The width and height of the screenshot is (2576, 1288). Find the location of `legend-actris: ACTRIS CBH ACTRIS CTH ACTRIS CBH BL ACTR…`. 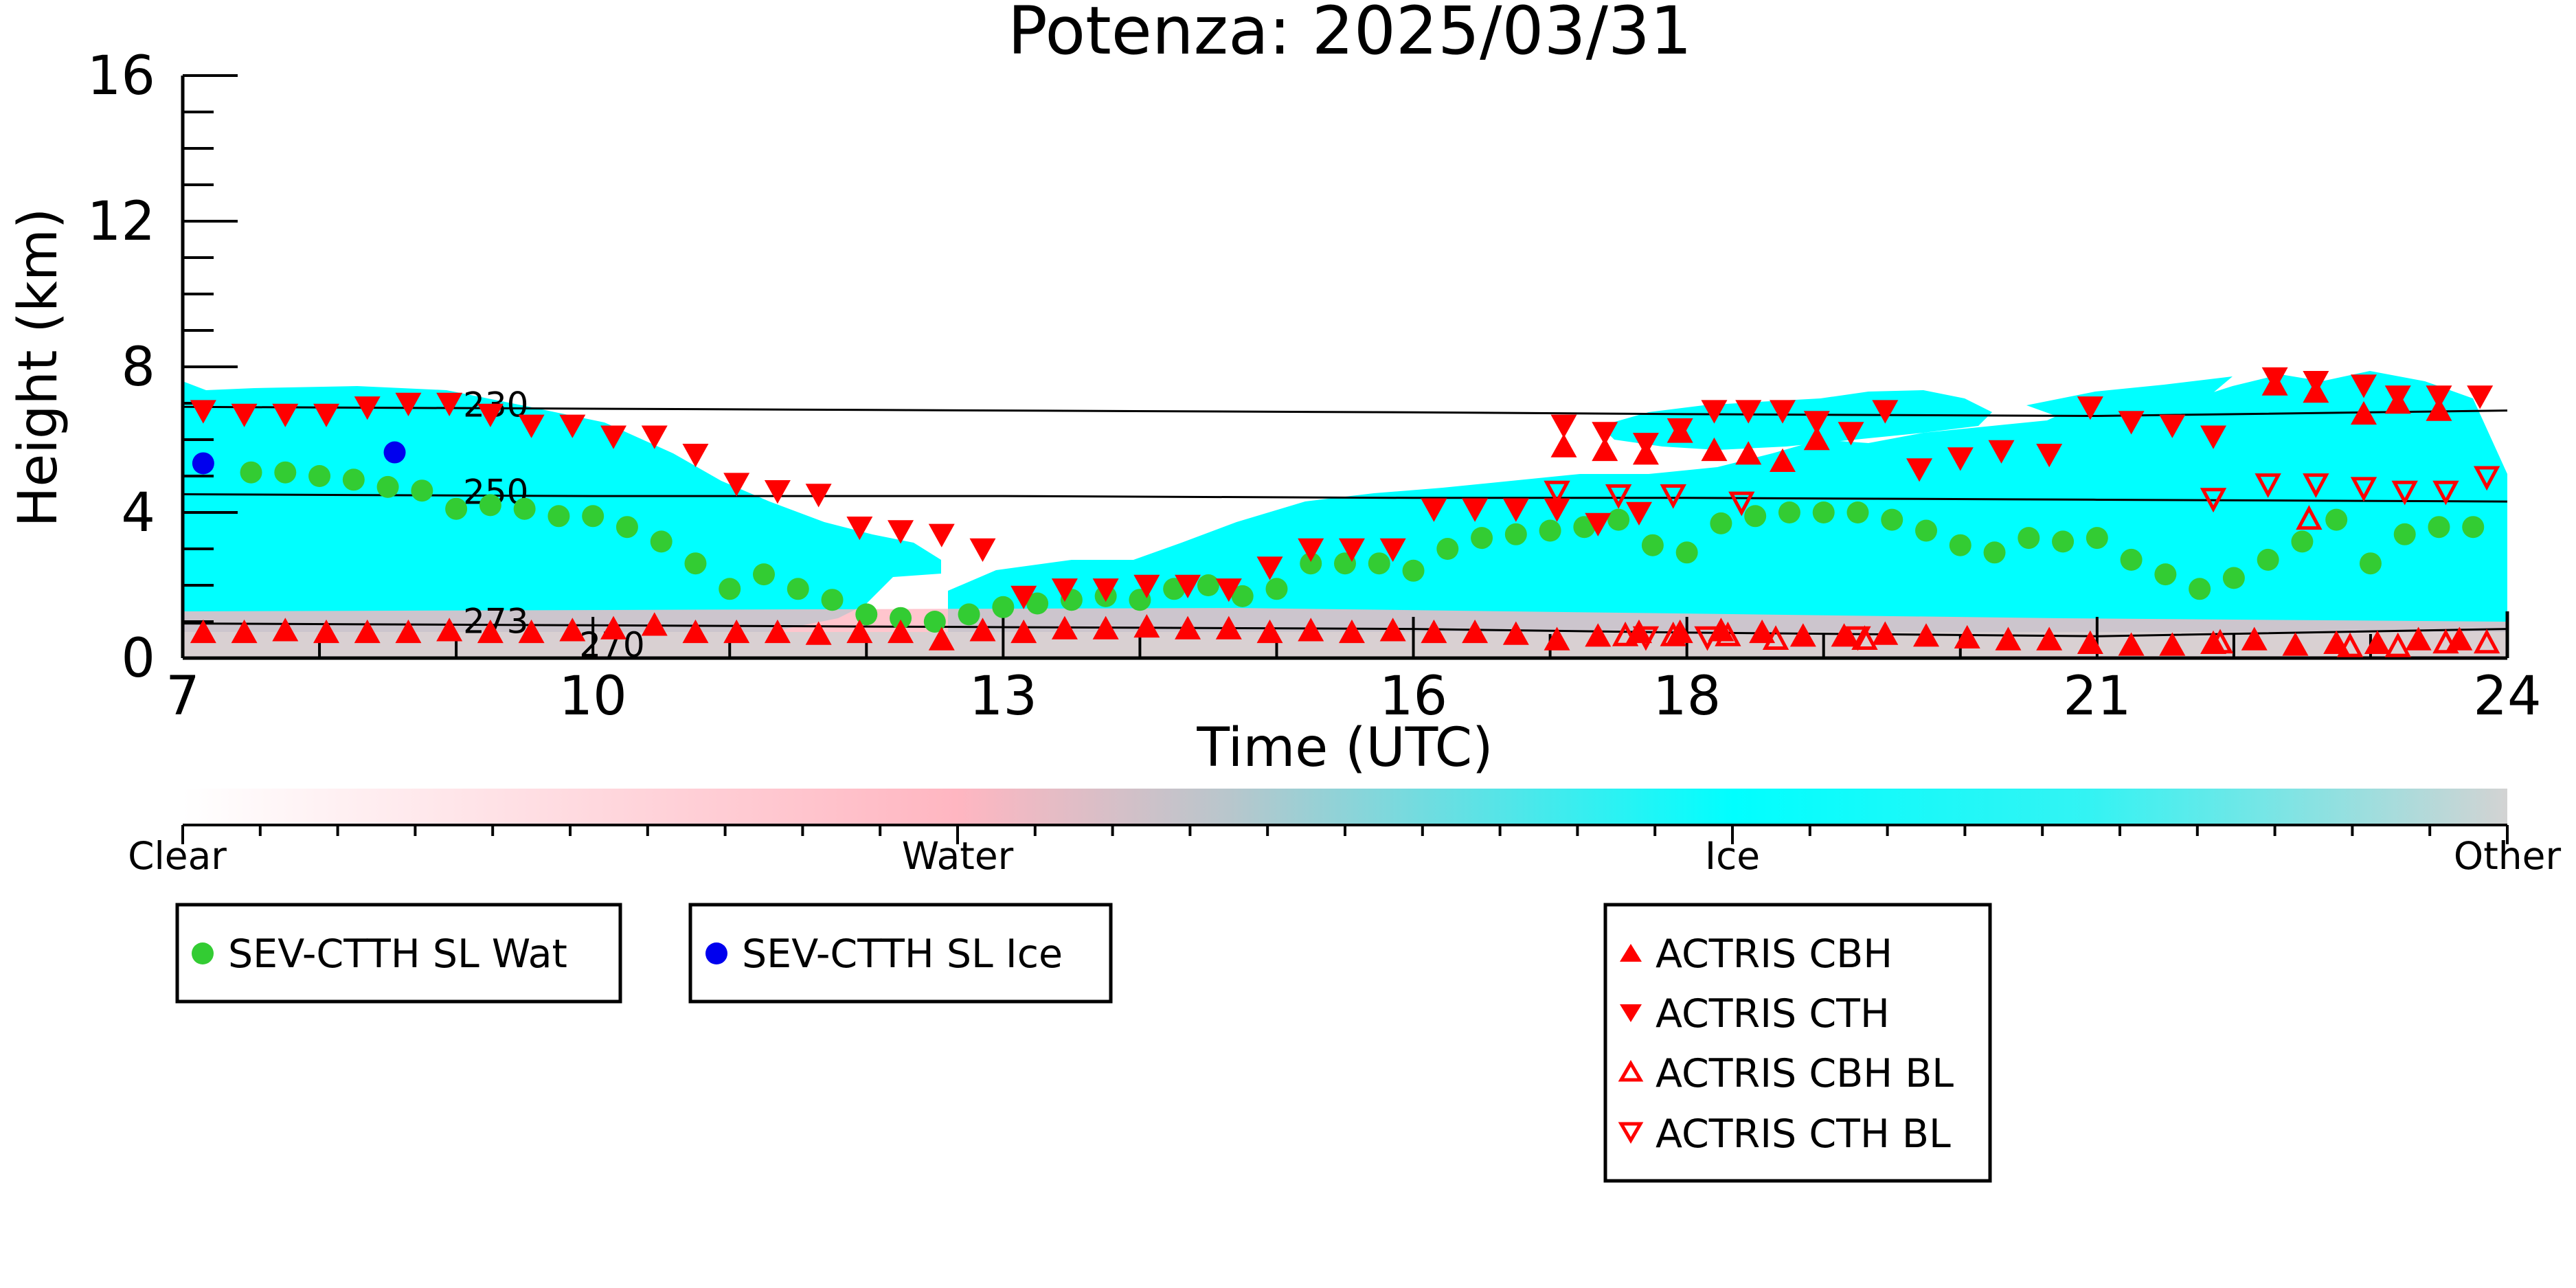

legend-actris: ACTRIS CBH ACTRIS CTH ACTRIS CBH BL ACTR… is located at coordinates (1797, 1043).